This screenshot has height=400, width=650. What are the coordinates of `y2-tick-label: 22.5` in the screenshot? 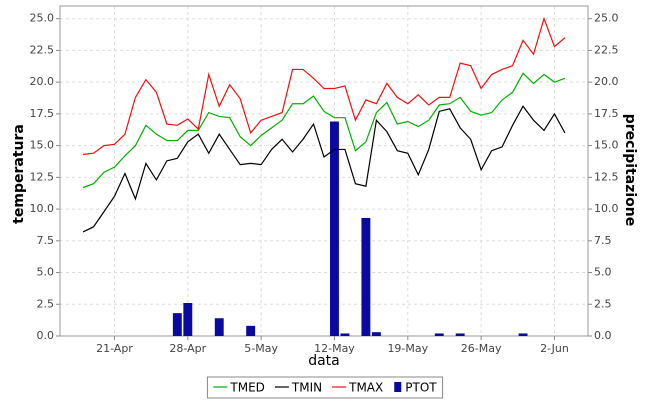 It's located at (606, 49).